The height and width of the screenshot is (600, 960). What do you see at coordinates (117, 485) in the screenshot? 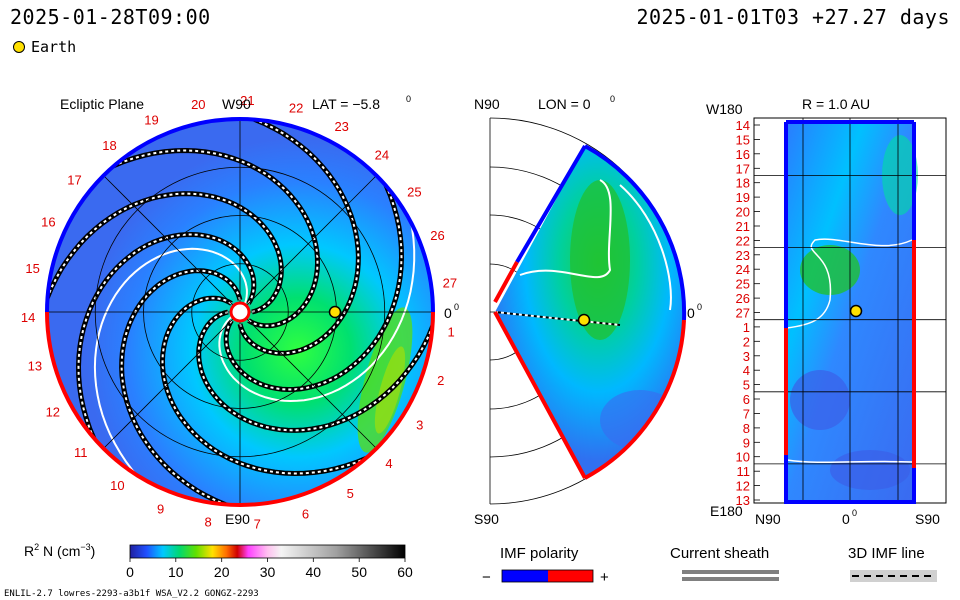
I see `rotation-number: 10` at bounding box center [117, 485].